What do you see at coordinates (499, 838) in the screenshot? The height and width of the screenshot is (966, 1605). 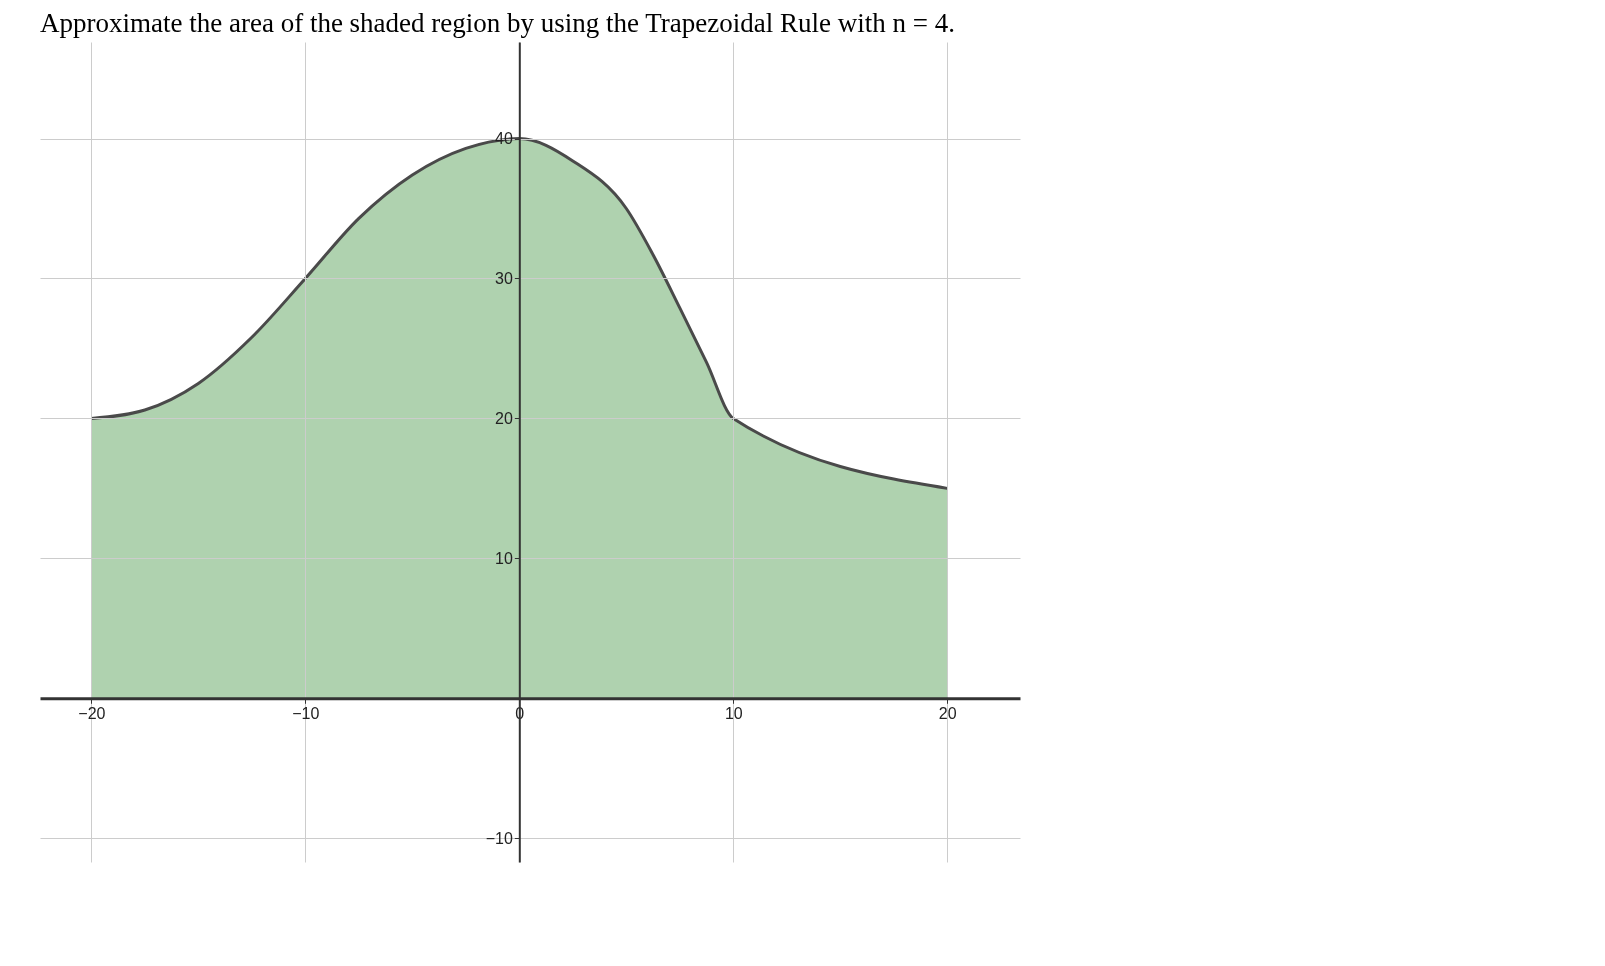 I see `y-tick-label: −10` at bounding box center [499, 838].